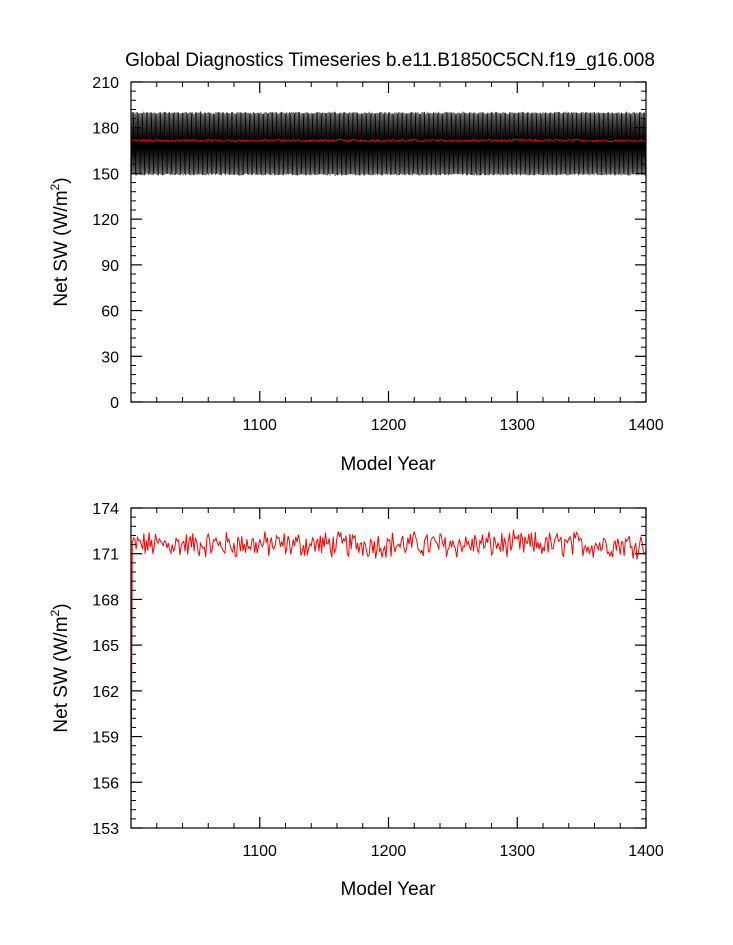  I want to click on top-x-tick-label: 1100, so click(260, 425).